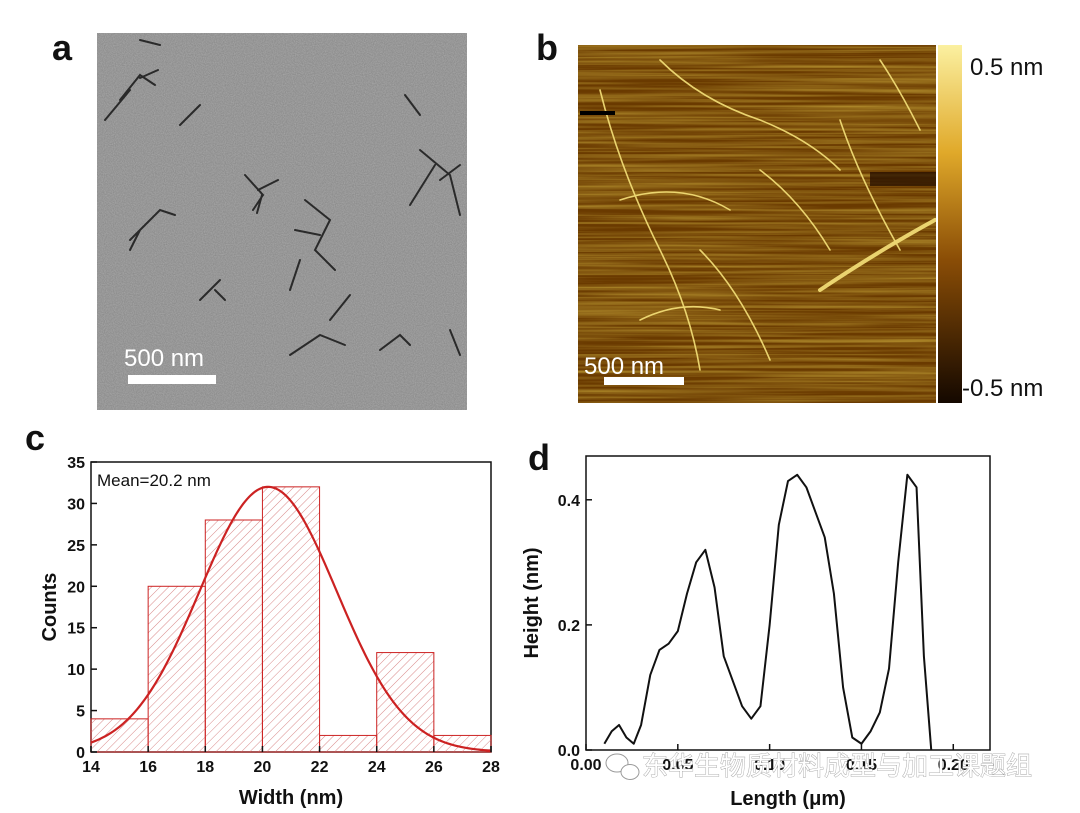 This screenshot has width=1080, height=813. Describe the element at coordinates (263, 767) in the screenshot. I see `histogram-x-tick-label-3: 20` at that location.